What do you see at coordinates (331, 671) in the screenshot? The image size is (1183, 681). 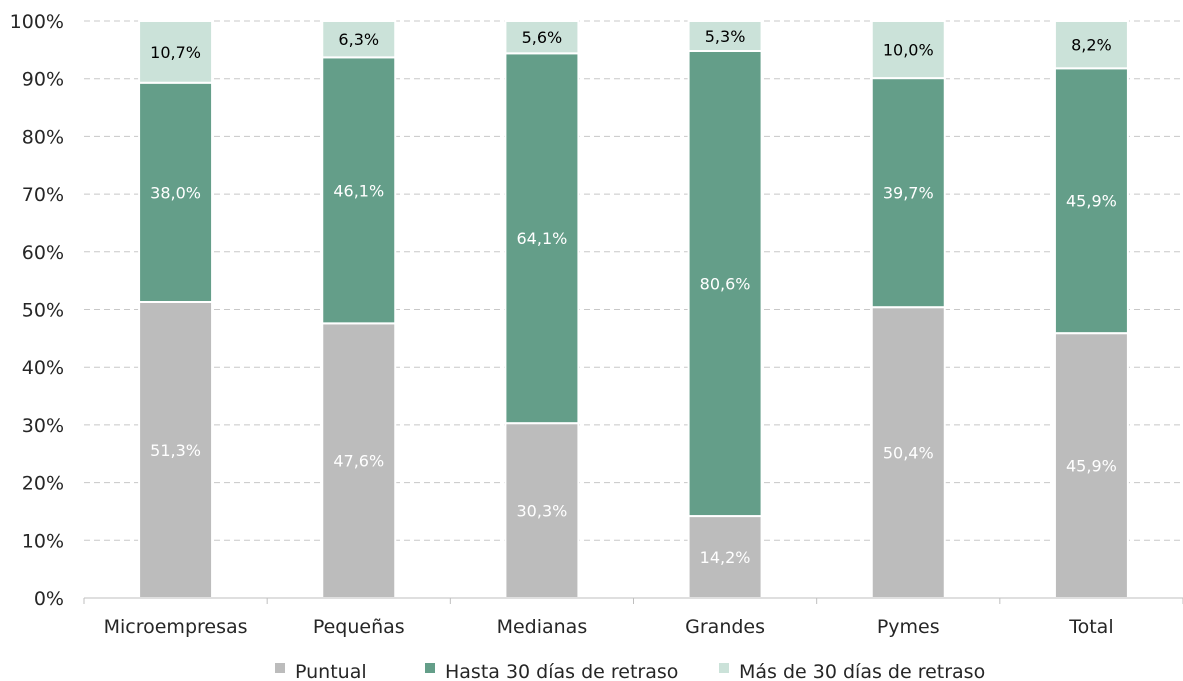 I see `legend-label: Puntual` at bounding box center [331, 671].